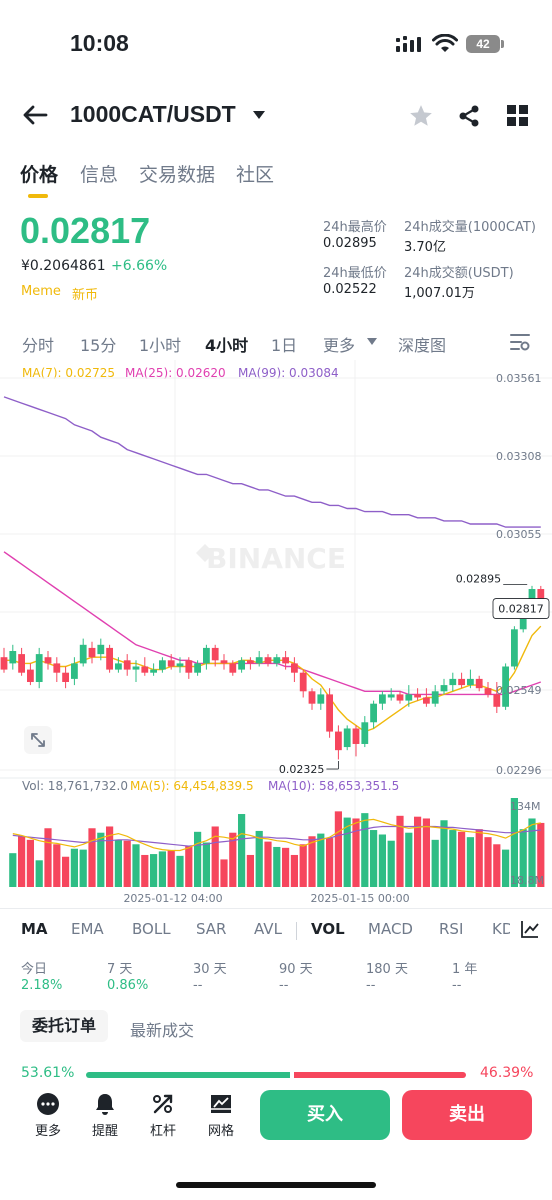  Describe the element at coordinates (162, 1030) in the screenshot. I see `tab-latest-trades: 最新成交` at that location.